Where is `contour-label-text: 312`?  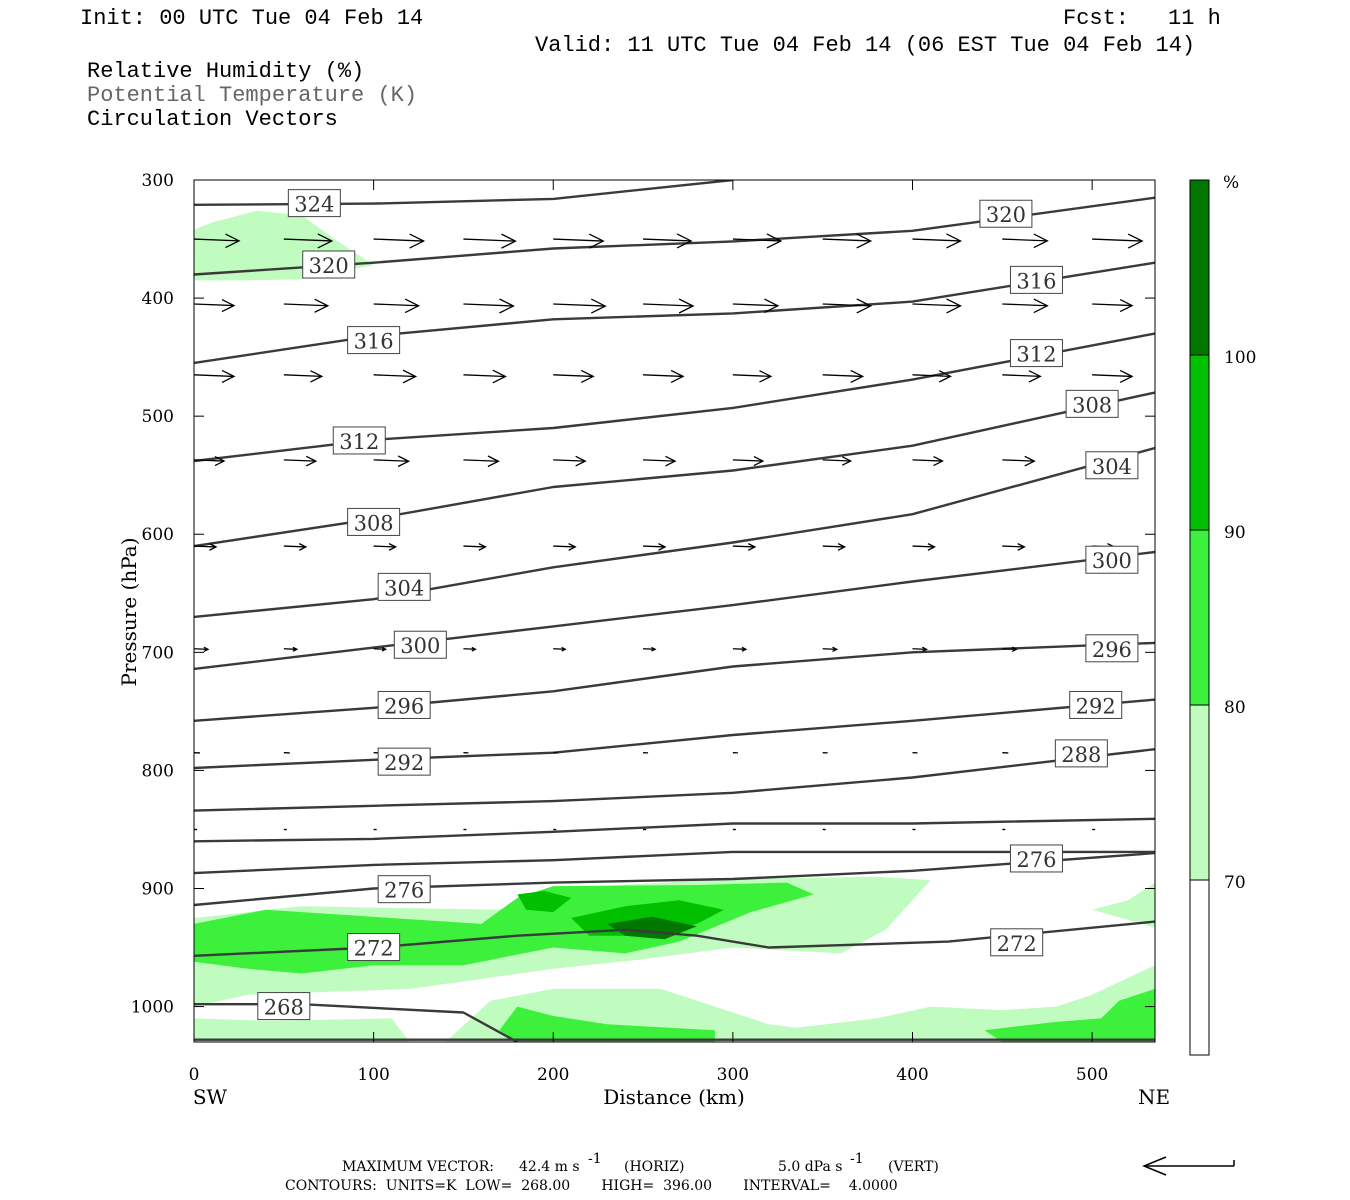 contour-label-text: 312 is located at coordinates (1036, 355).